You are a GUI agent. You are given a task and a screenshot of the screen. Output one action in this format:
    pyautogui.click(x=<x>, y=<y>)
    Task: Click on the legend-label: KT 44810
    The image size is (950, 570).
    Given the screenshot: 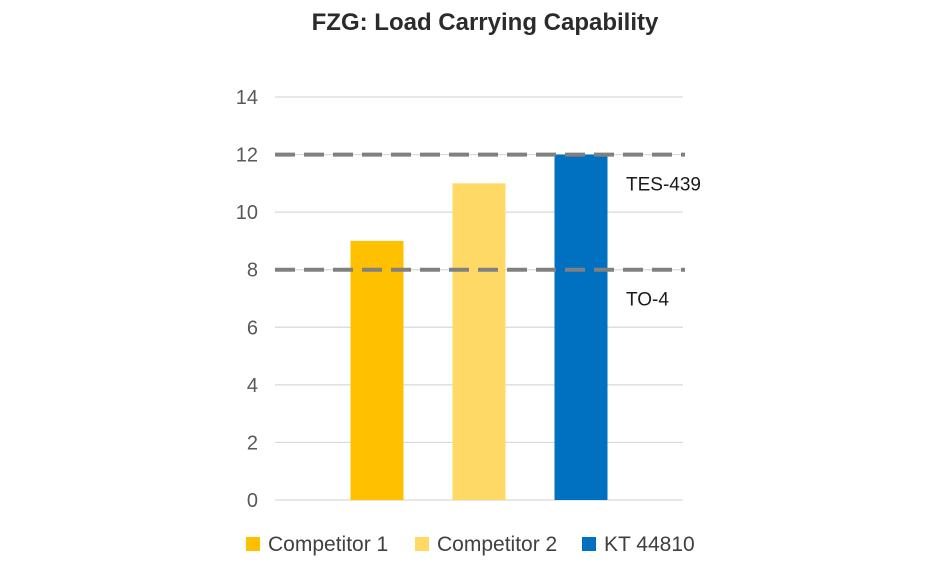 What is the action you would take?
    pyautogui.click(x=649, y=544)
    